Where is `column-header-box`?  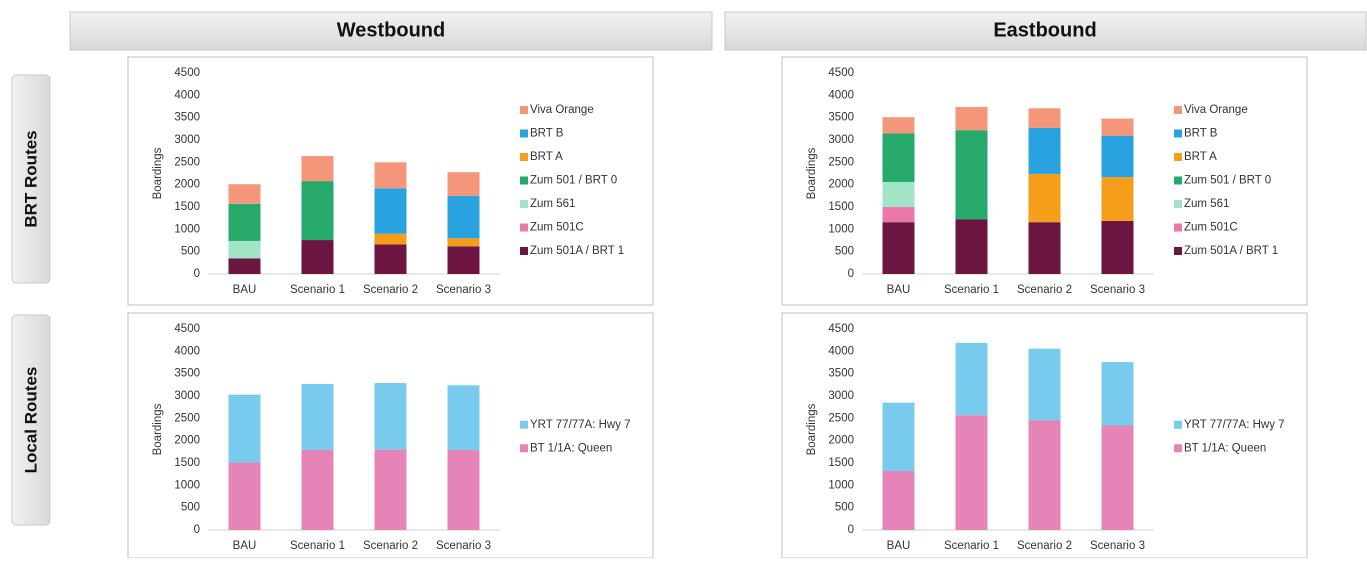
column-header-box is located at coordinates (391, 31).